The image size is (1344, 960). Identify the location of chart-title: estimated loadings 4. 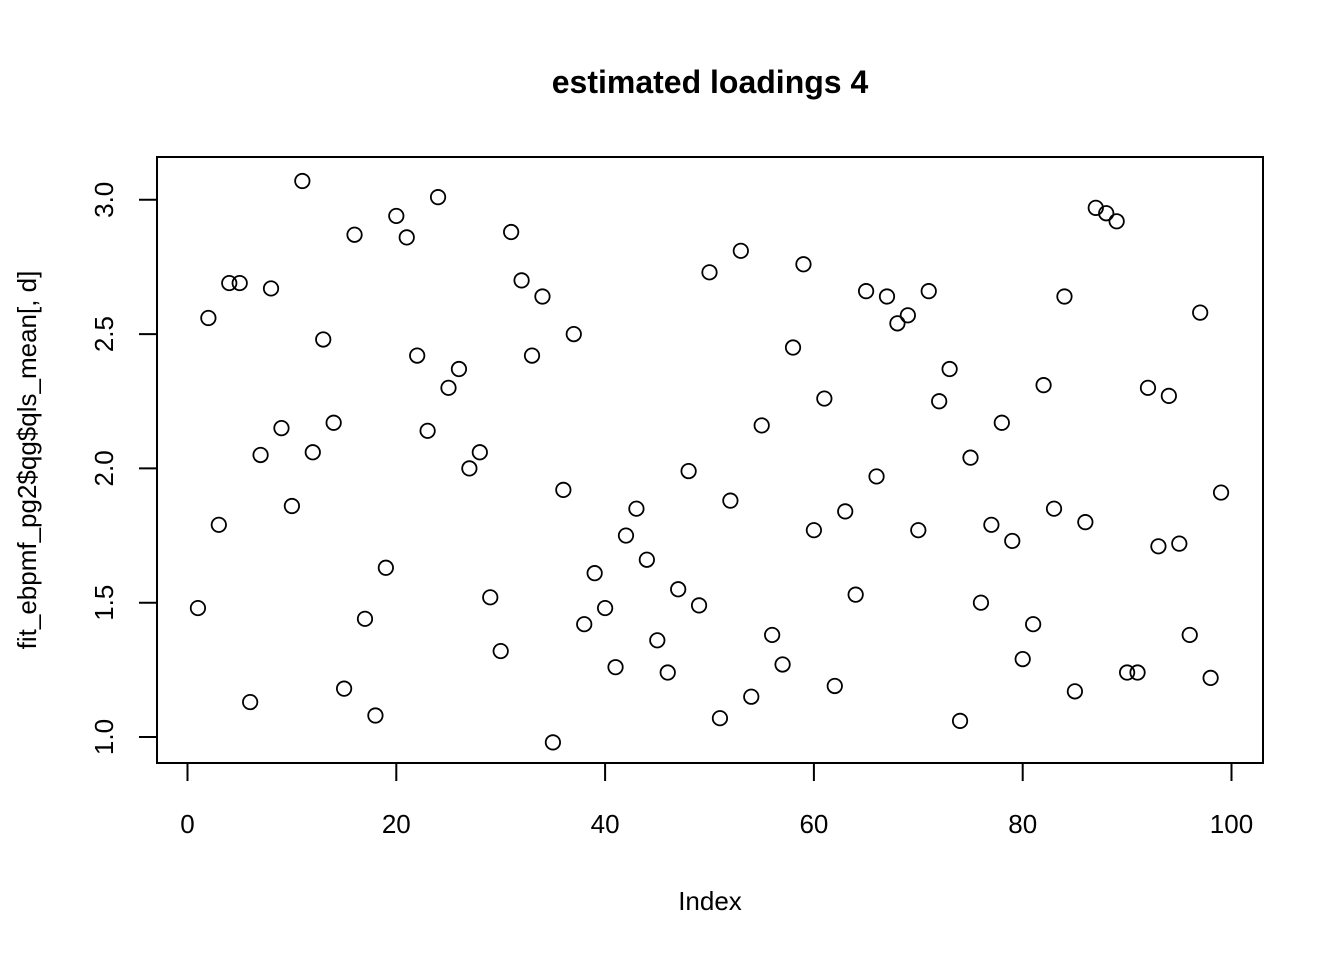
(710, 82).